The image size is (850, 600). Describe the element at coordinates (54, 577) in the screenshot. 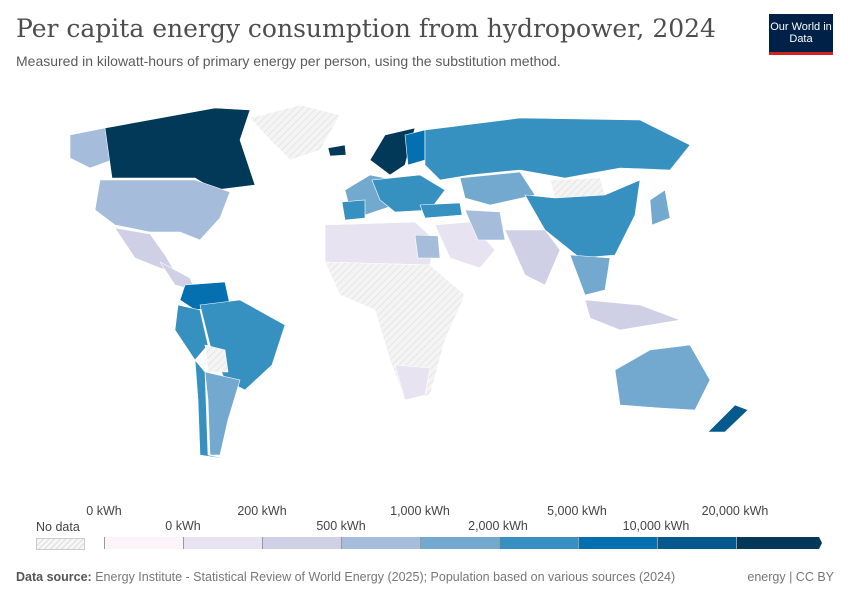

I see `source-label: Data source:` at that location.